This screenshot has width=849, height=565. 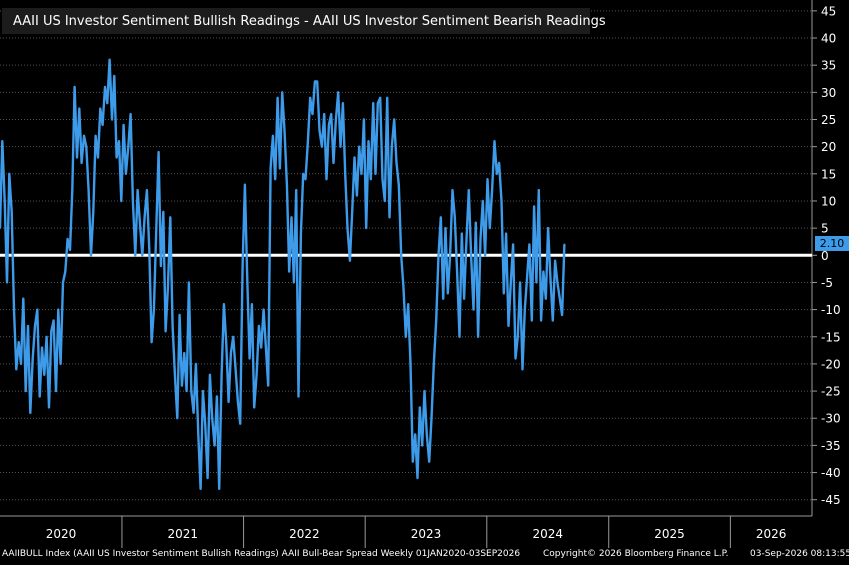 I want to click on y-tick-label: -10, so click(x=831, y=310).